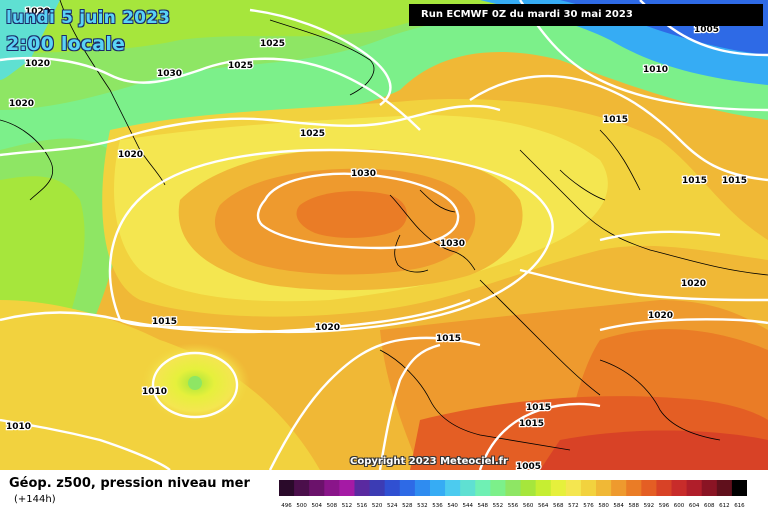  Describe the element at coordinates (634, 506) in the screenshot. I see `legend-label: 588` at that location.